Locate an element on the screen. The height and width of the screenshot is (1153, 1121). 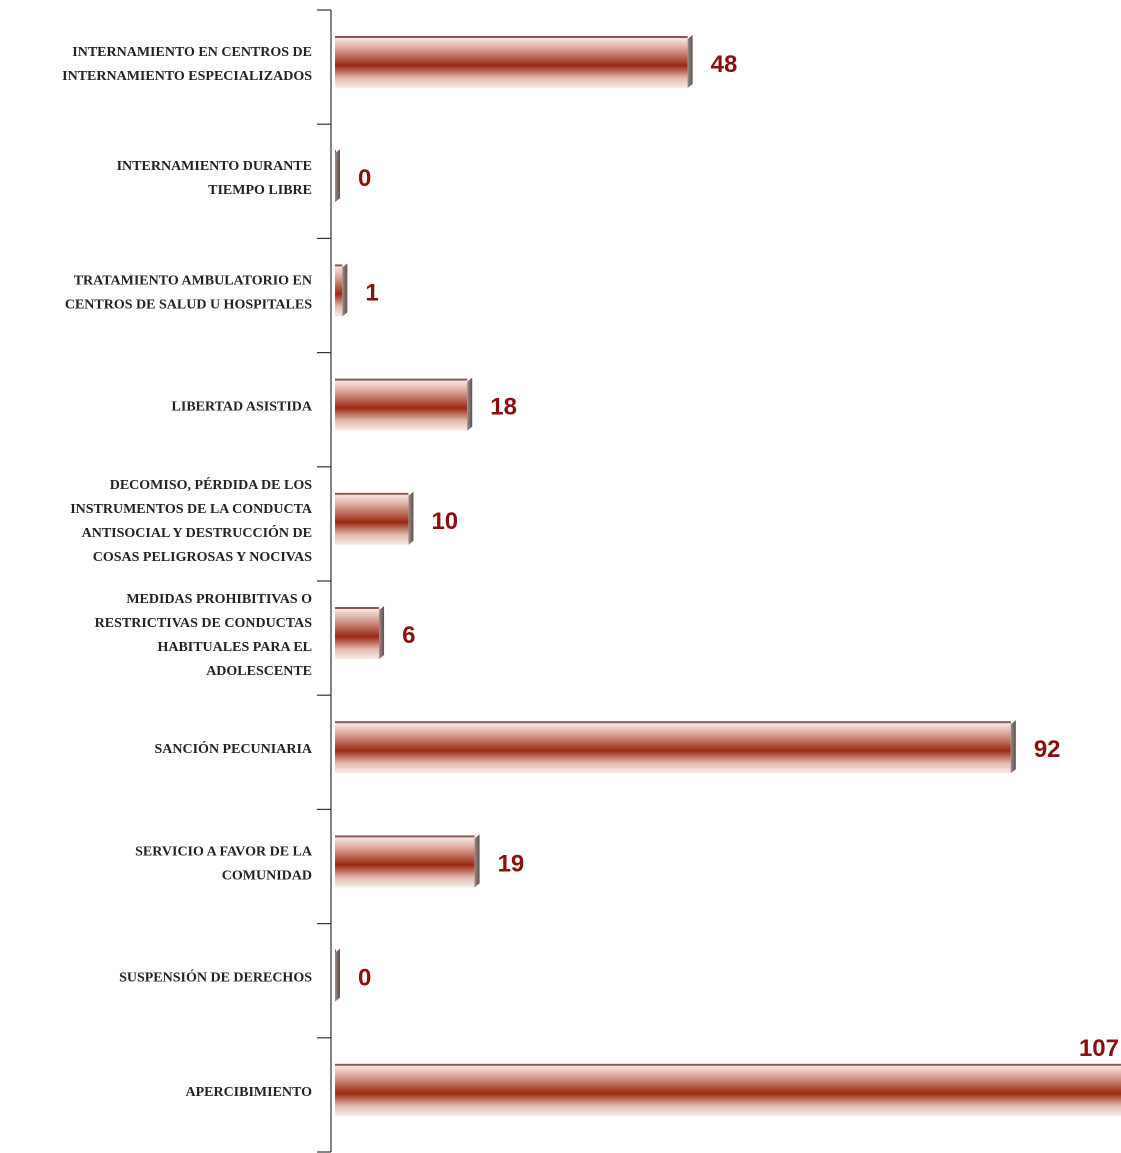
category-label-line: COSAS PELIGROSAS Y NOCIVAS is located at coordinates (202, 557).